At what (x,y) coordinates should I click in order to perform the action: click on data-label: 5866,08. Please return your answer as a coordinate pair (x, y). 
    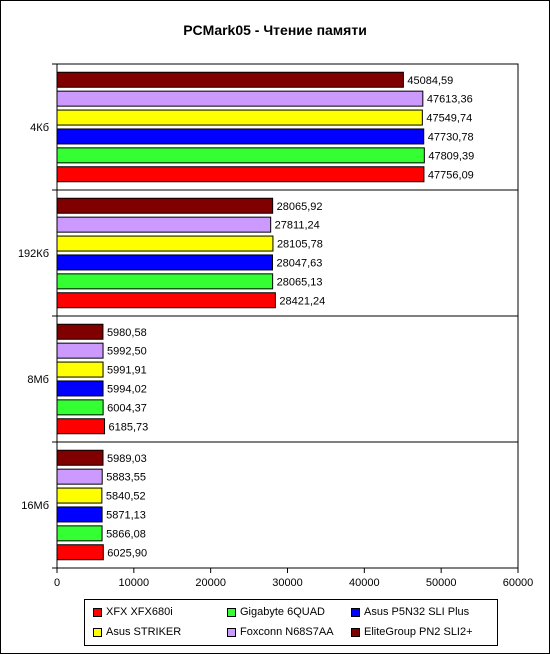
    Looking at the image, I should click on (126, 534).